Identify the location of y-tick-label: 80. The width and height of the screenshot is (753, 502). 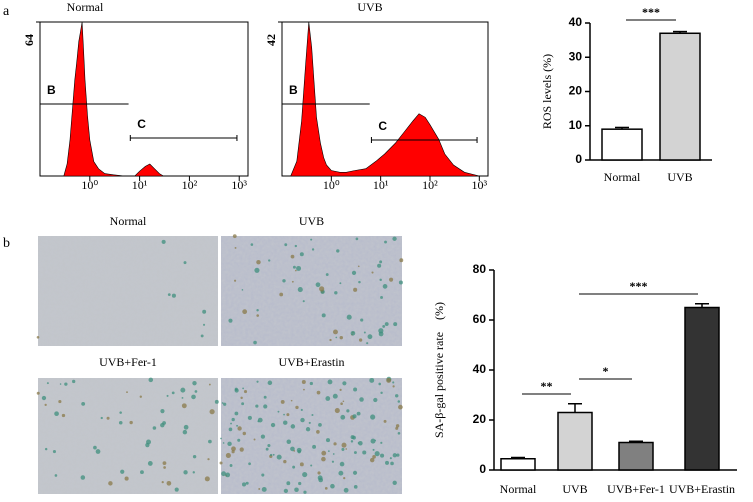
(480, 269).